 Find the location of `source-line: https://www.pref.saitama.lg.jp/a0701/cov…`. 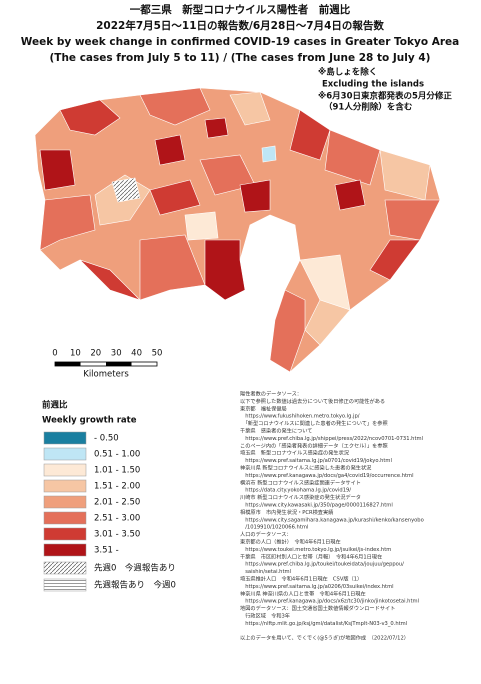

source-line: https://www.pref.saitama.lg.jp/a0701/cov… is located at coordinates (316, 461).